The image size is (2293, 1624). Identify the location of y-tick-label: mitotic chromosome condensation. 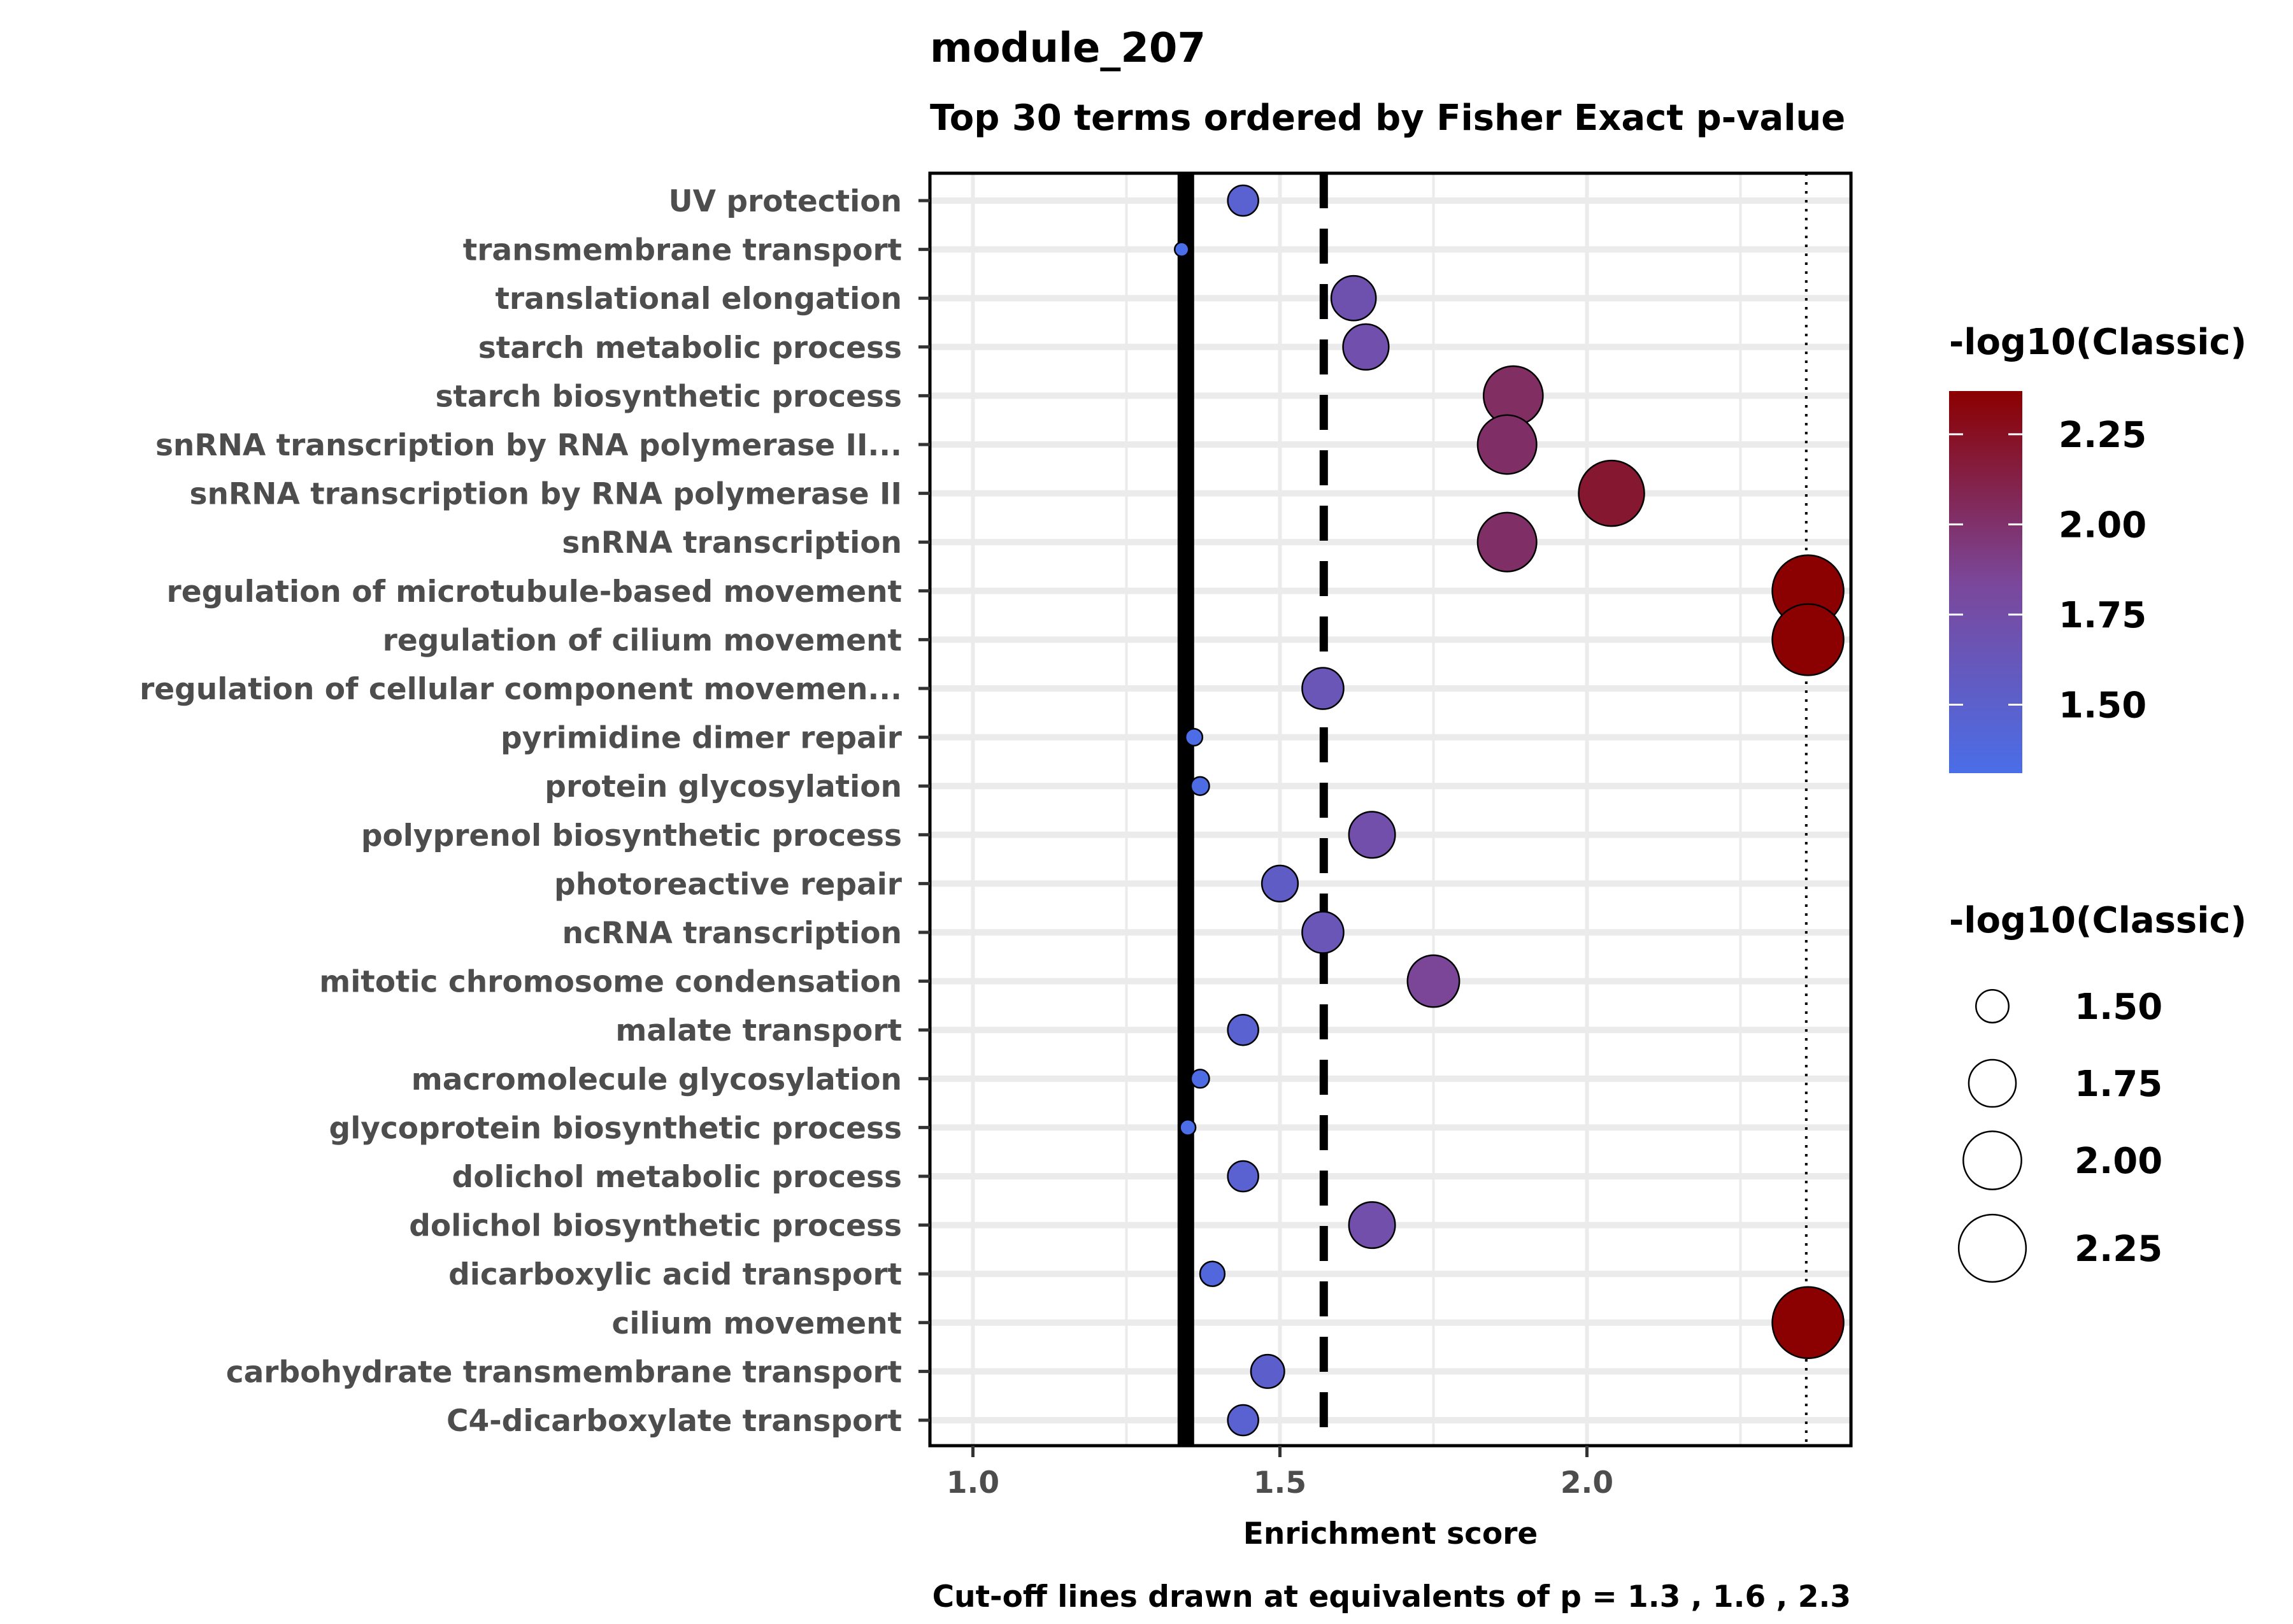
(610, 982).